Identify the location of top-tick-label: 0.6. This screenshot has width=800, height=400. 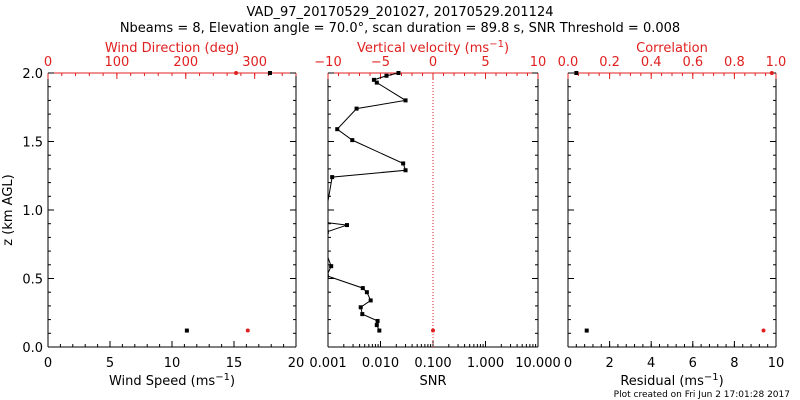
(692, 62).